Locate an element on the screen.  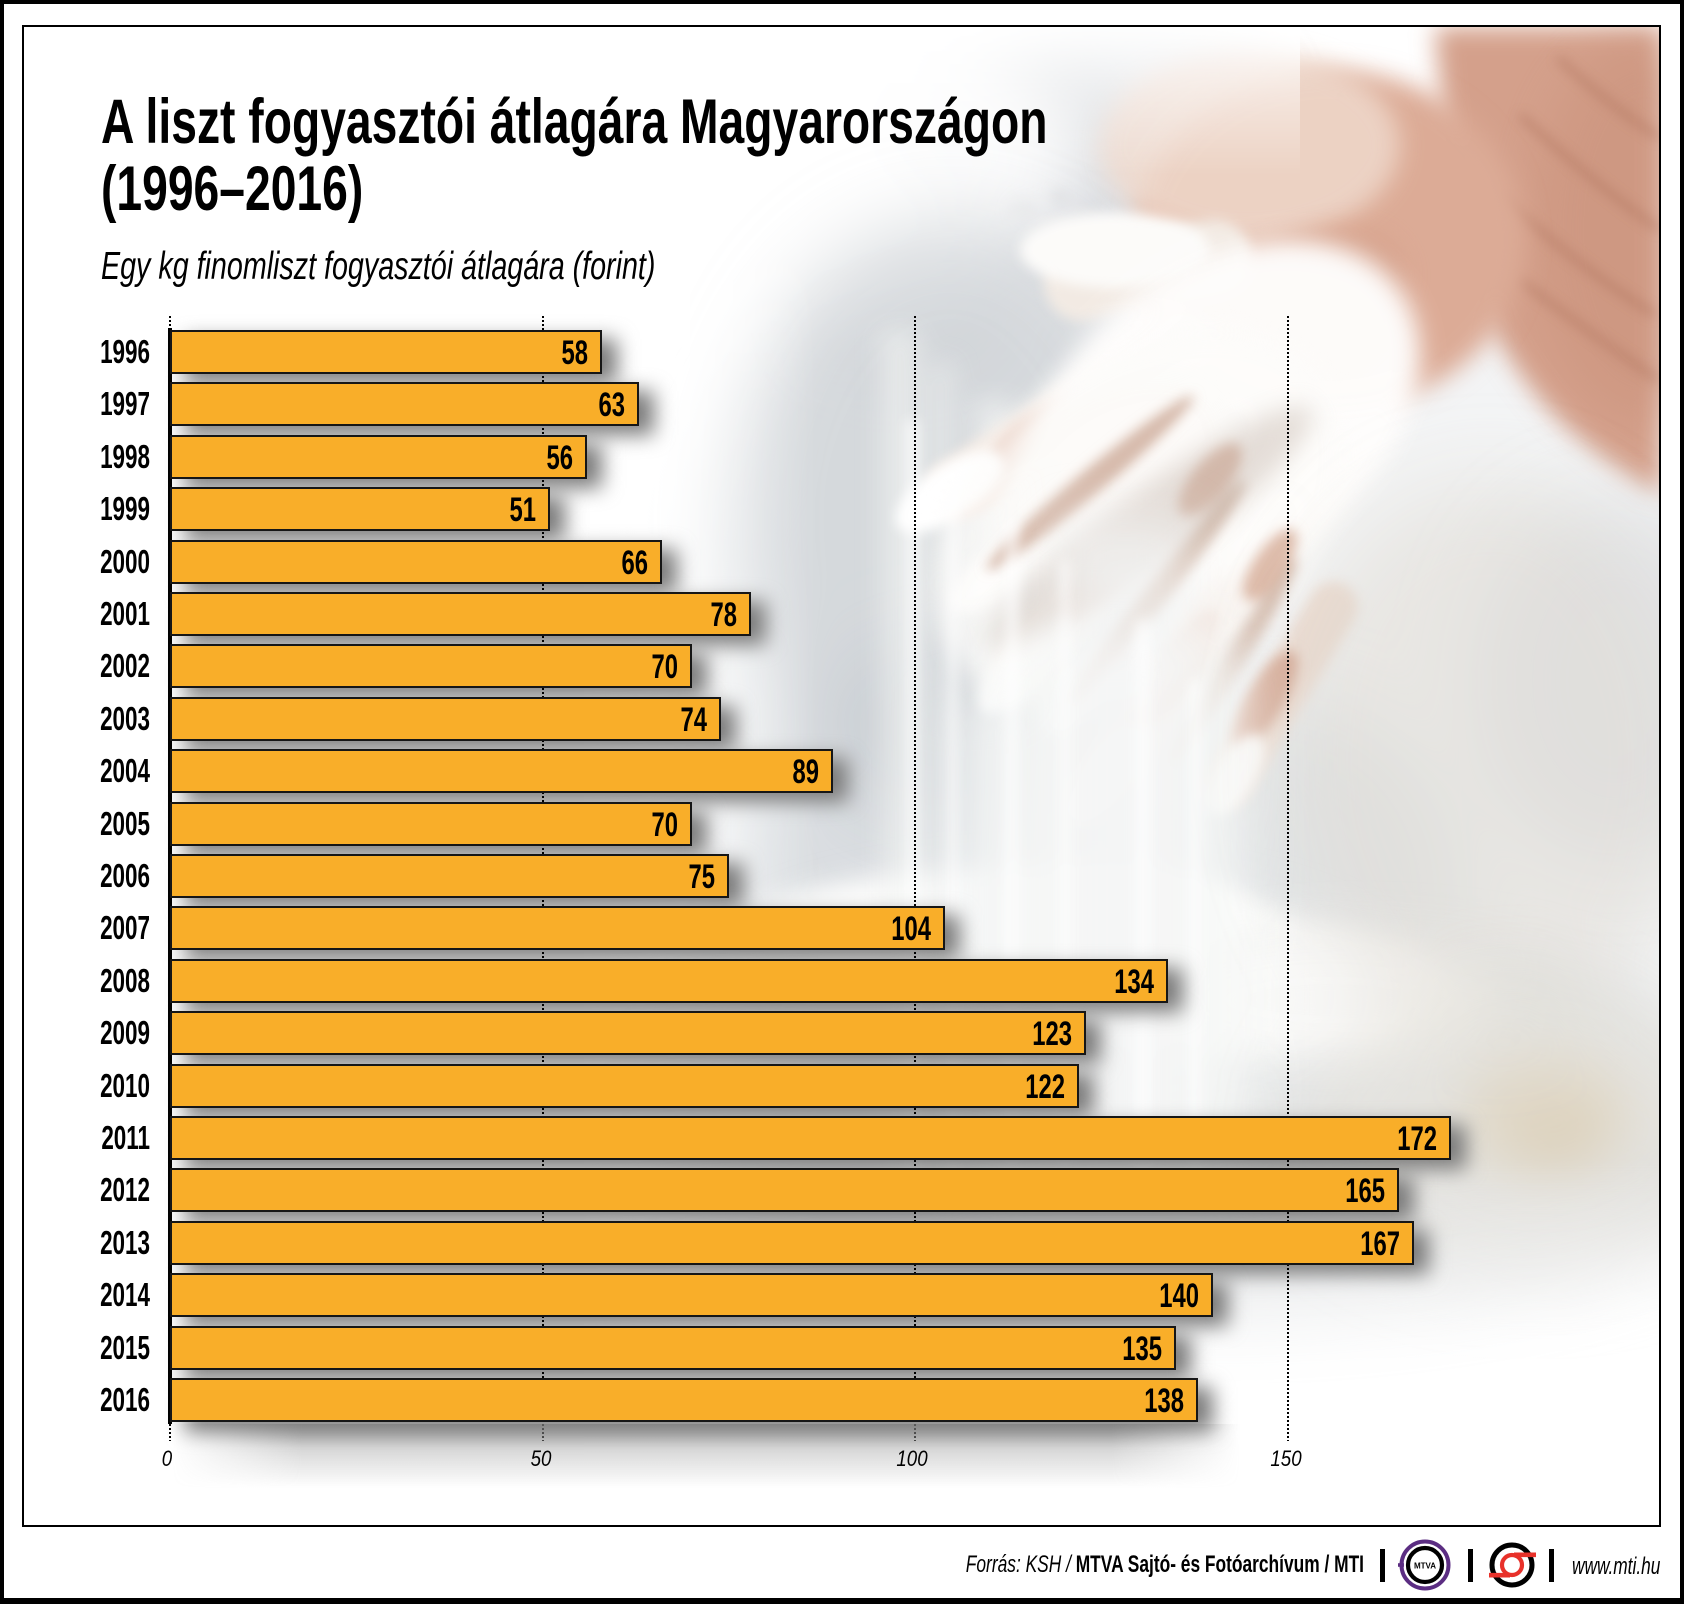
svg-text: MTVA is located at coordinates (1425, 1566).